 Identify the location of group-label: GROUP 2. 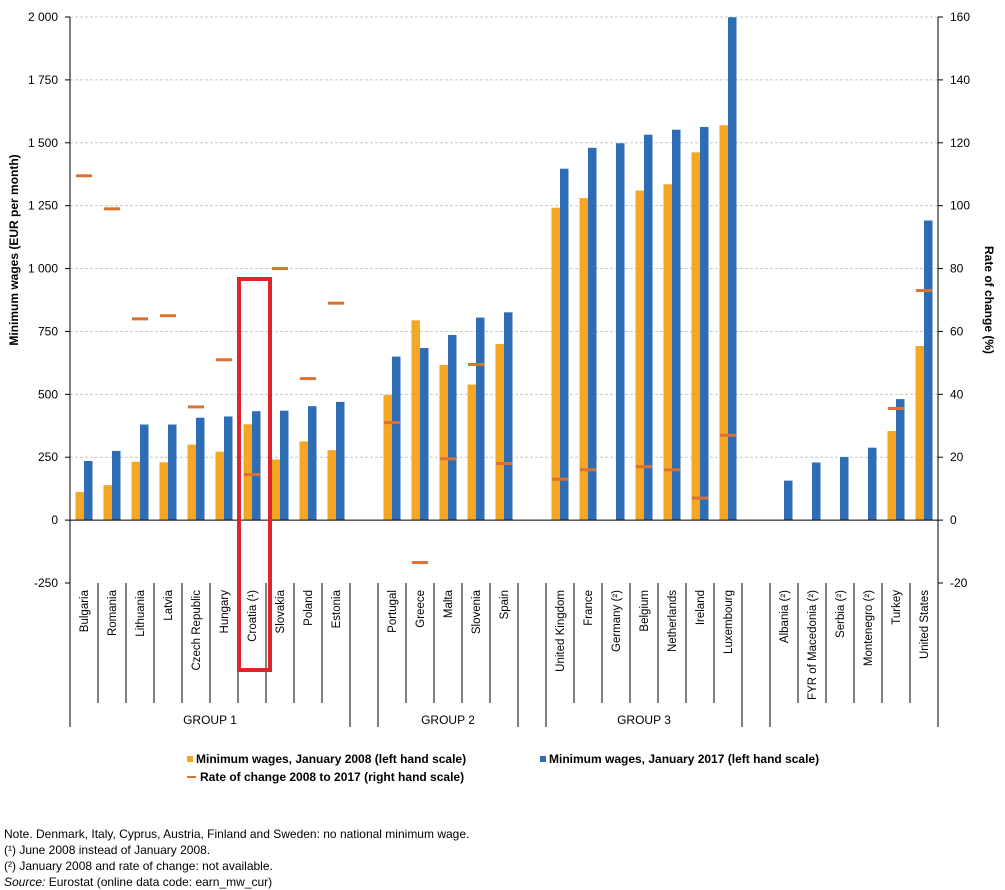
(448, 720).